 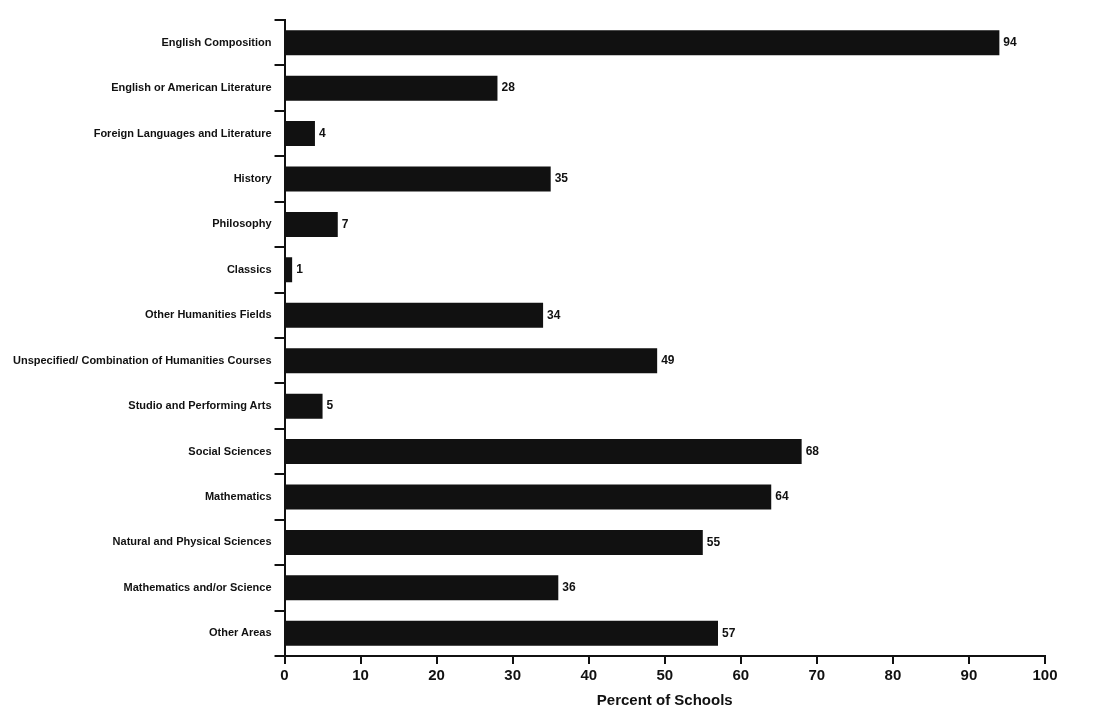 I want to click on data-label: 4, so click(x=322, y=132).